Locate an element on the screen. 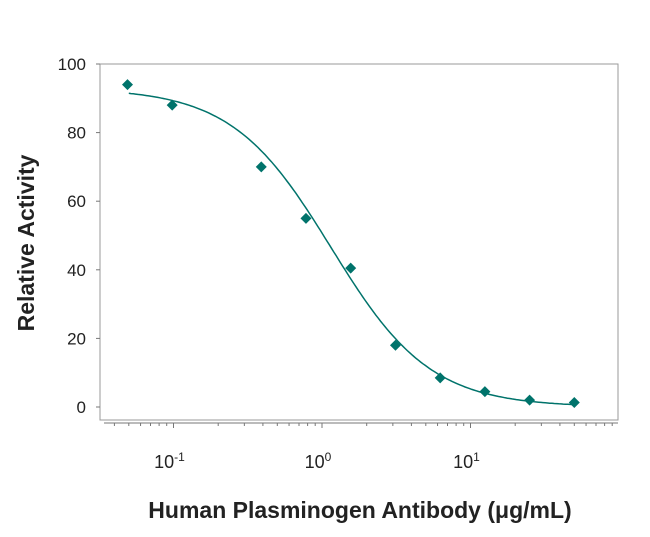 The width and height of the screenshot is (650, 537). x-tick-label: 10¹ is located at coordinates (466, 461).